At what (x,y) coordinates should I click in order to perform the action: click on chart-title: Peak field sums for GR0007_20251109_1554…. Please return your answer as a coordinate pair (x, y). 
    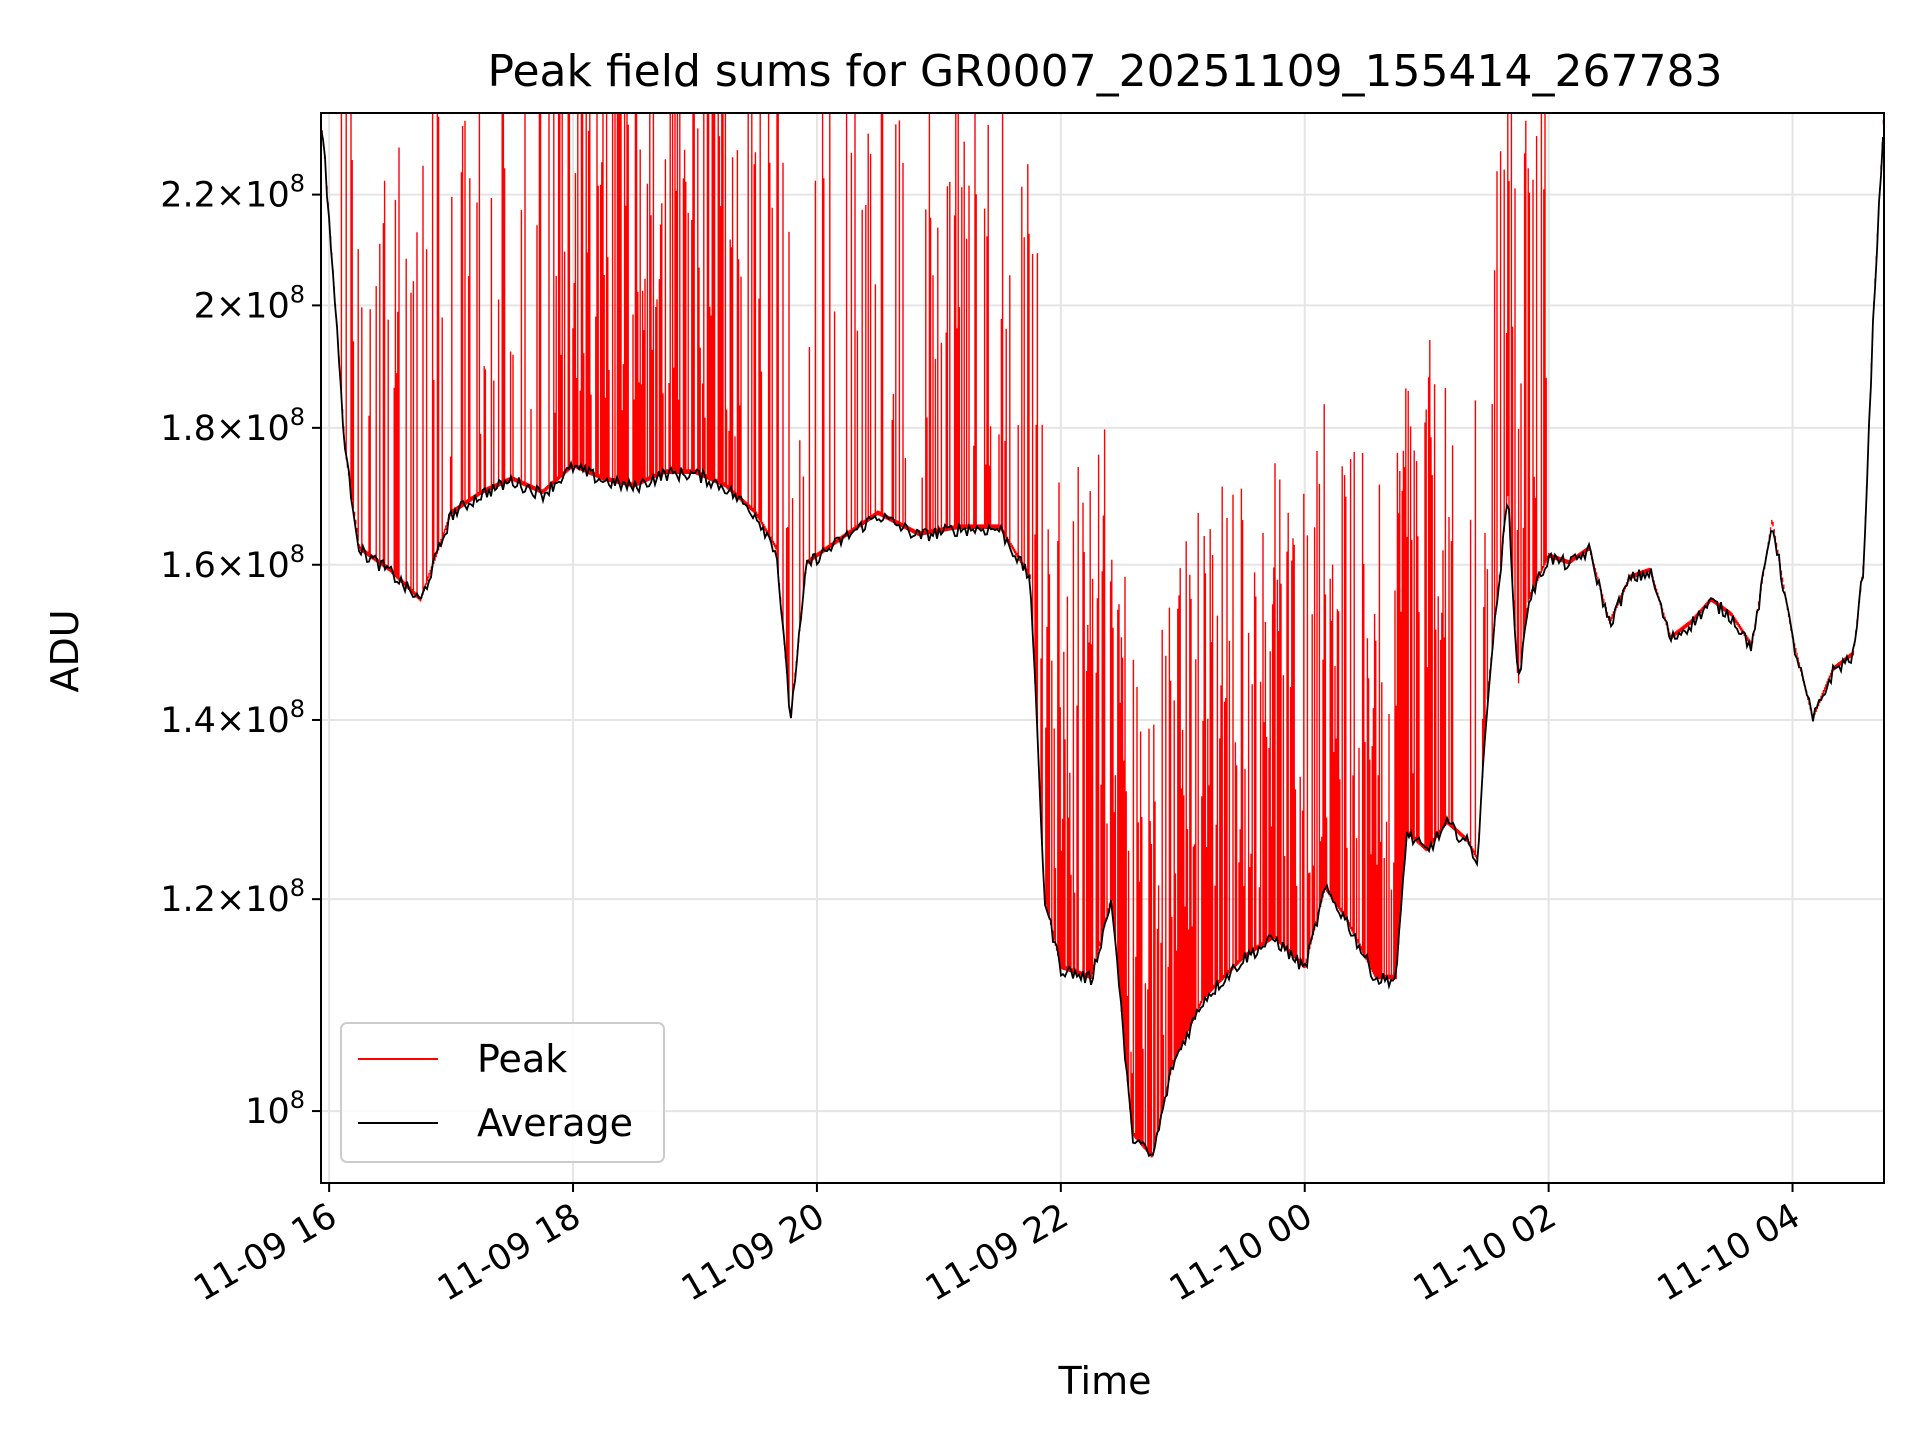
    Looking at the image, I should click on (1105, 71).